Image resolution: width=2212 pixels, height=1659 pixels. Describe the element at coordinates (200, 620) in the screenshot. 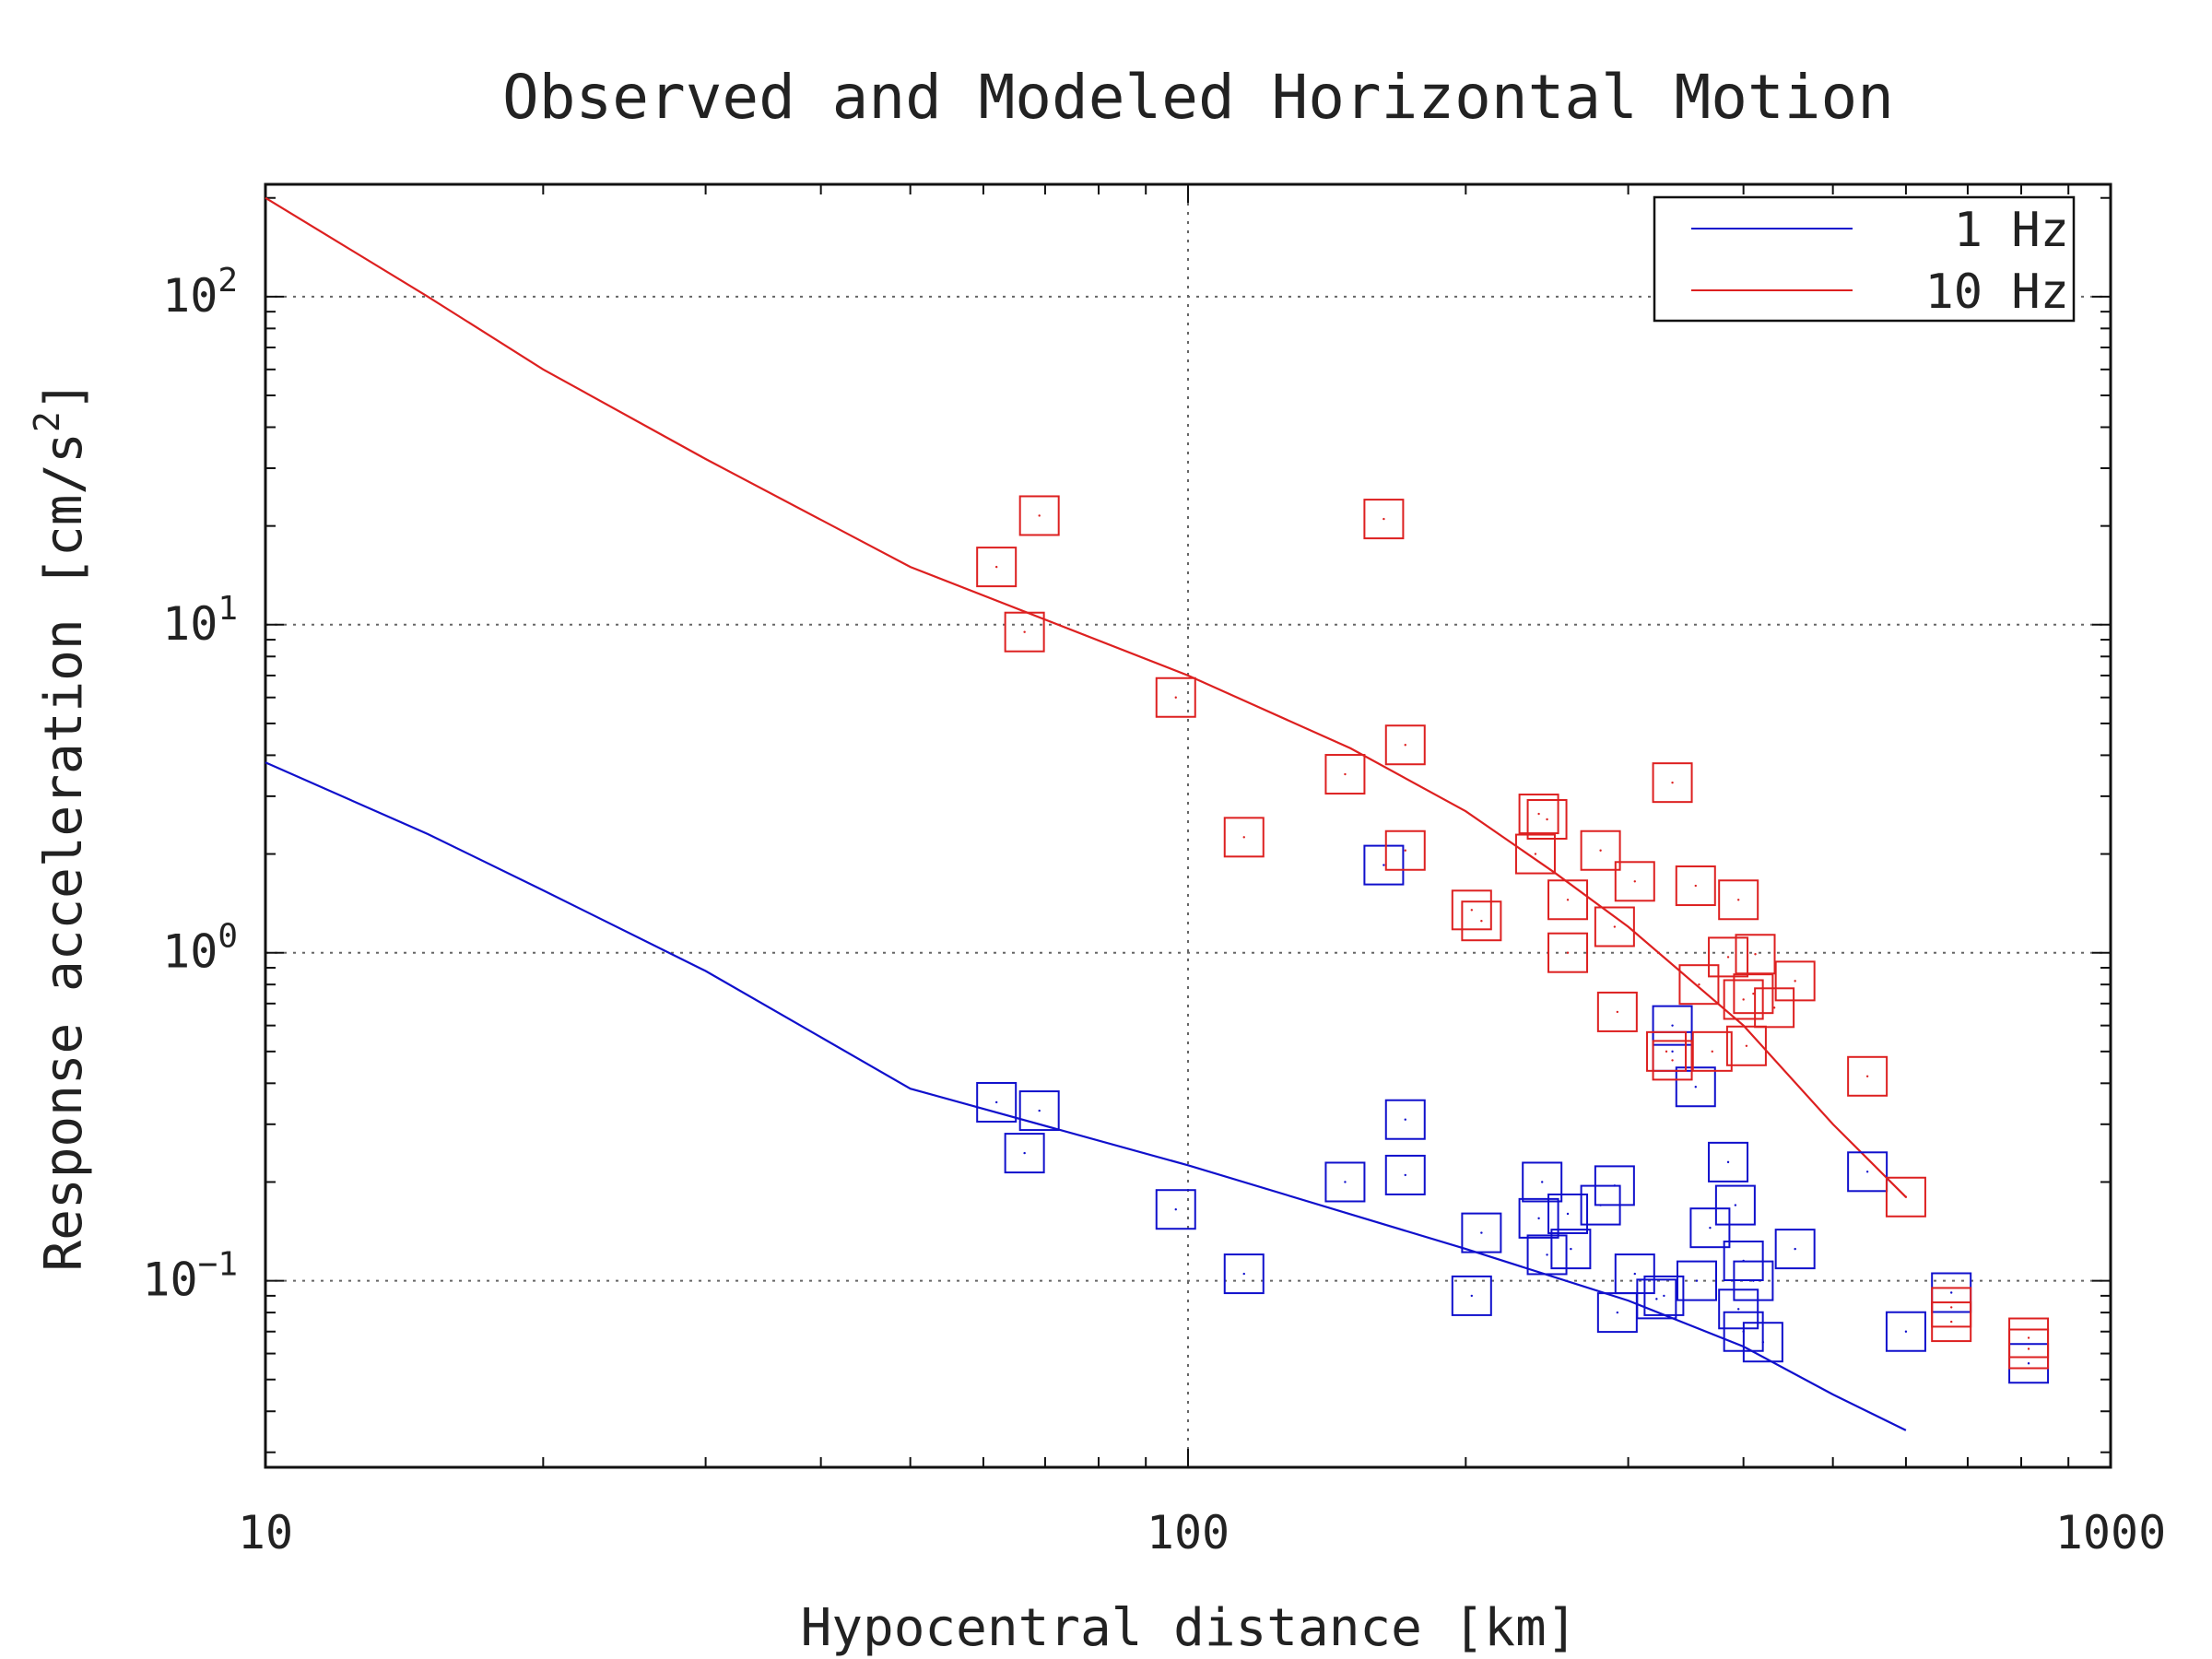

I see `y-tick-label: 10¹` at that location.